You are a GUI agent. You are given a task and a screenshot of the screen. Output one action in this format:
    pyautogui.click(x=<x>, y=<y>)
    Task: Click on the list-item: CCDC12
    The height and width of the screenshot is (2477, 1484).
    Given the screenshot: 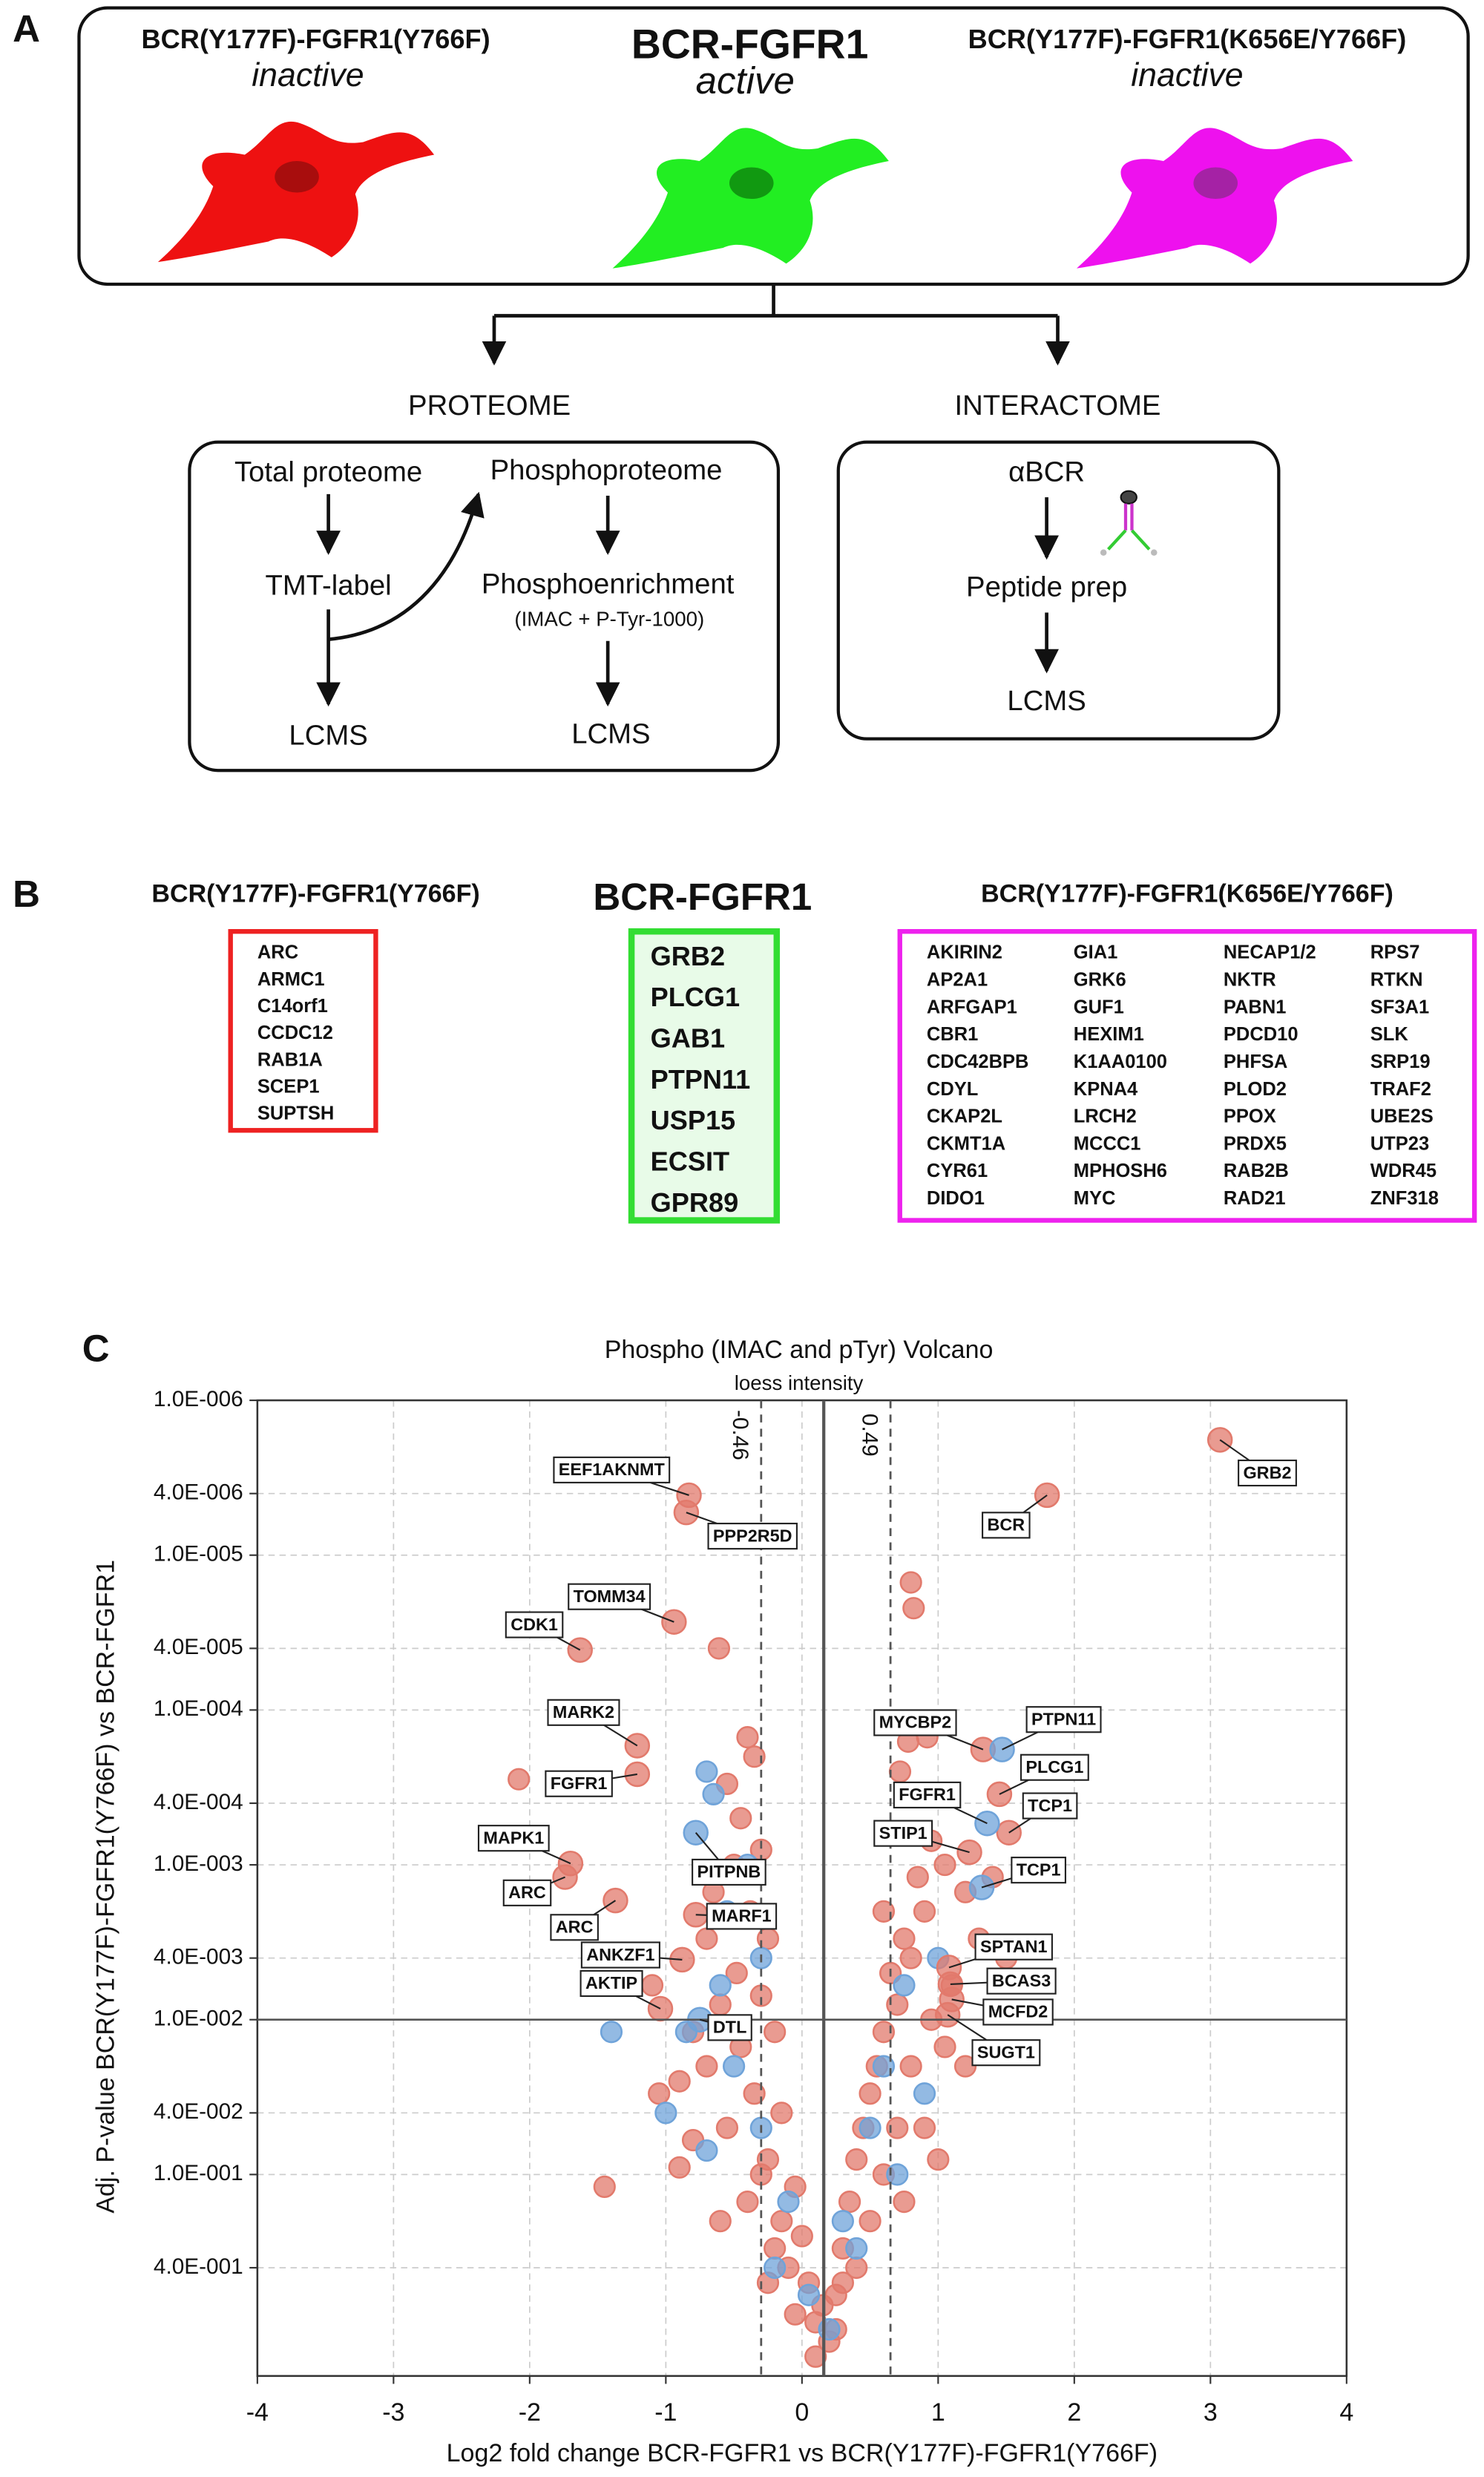 What is the action you would take?
    pyautogui.click(x=295, y=1033)
    